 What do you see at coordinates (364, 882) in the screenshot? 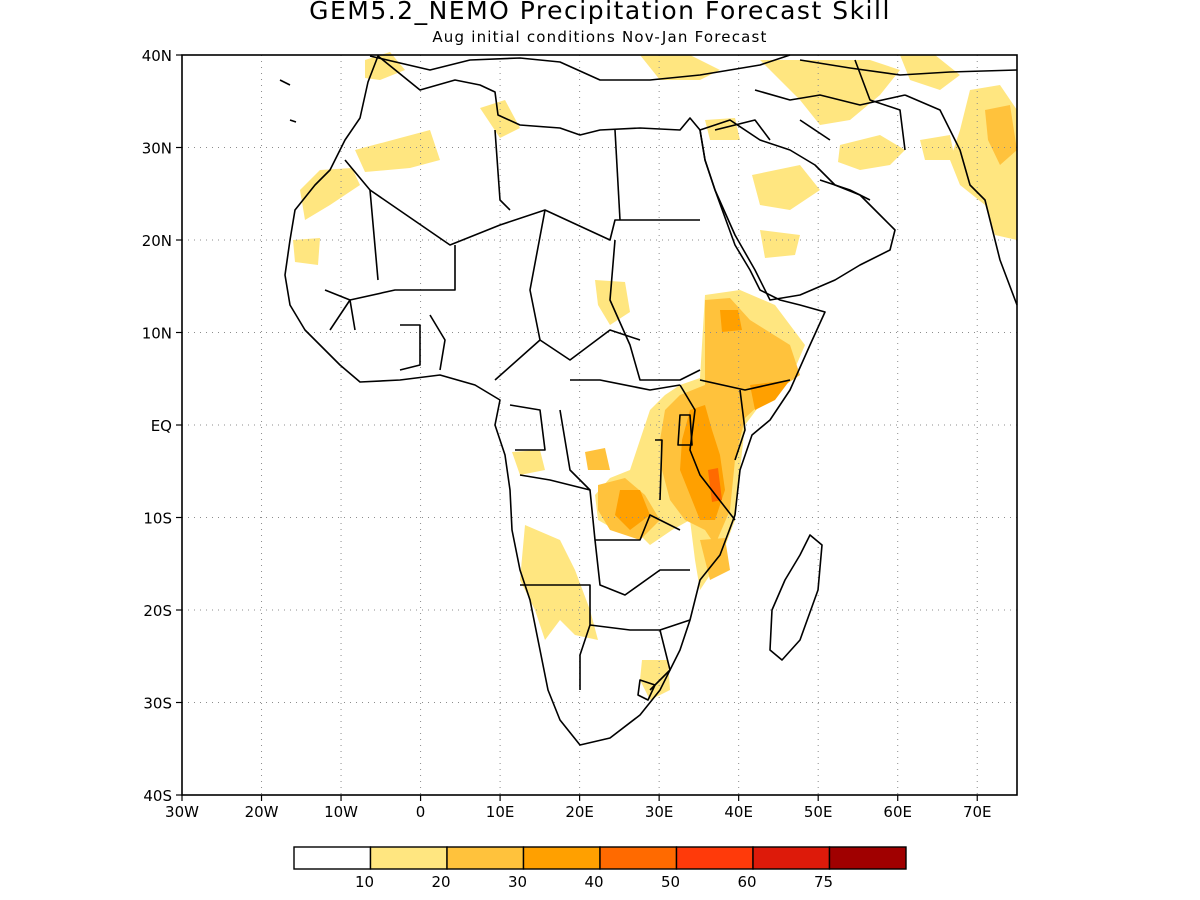
I see `colorbar-label: 10` at bounding box center [364, 882].